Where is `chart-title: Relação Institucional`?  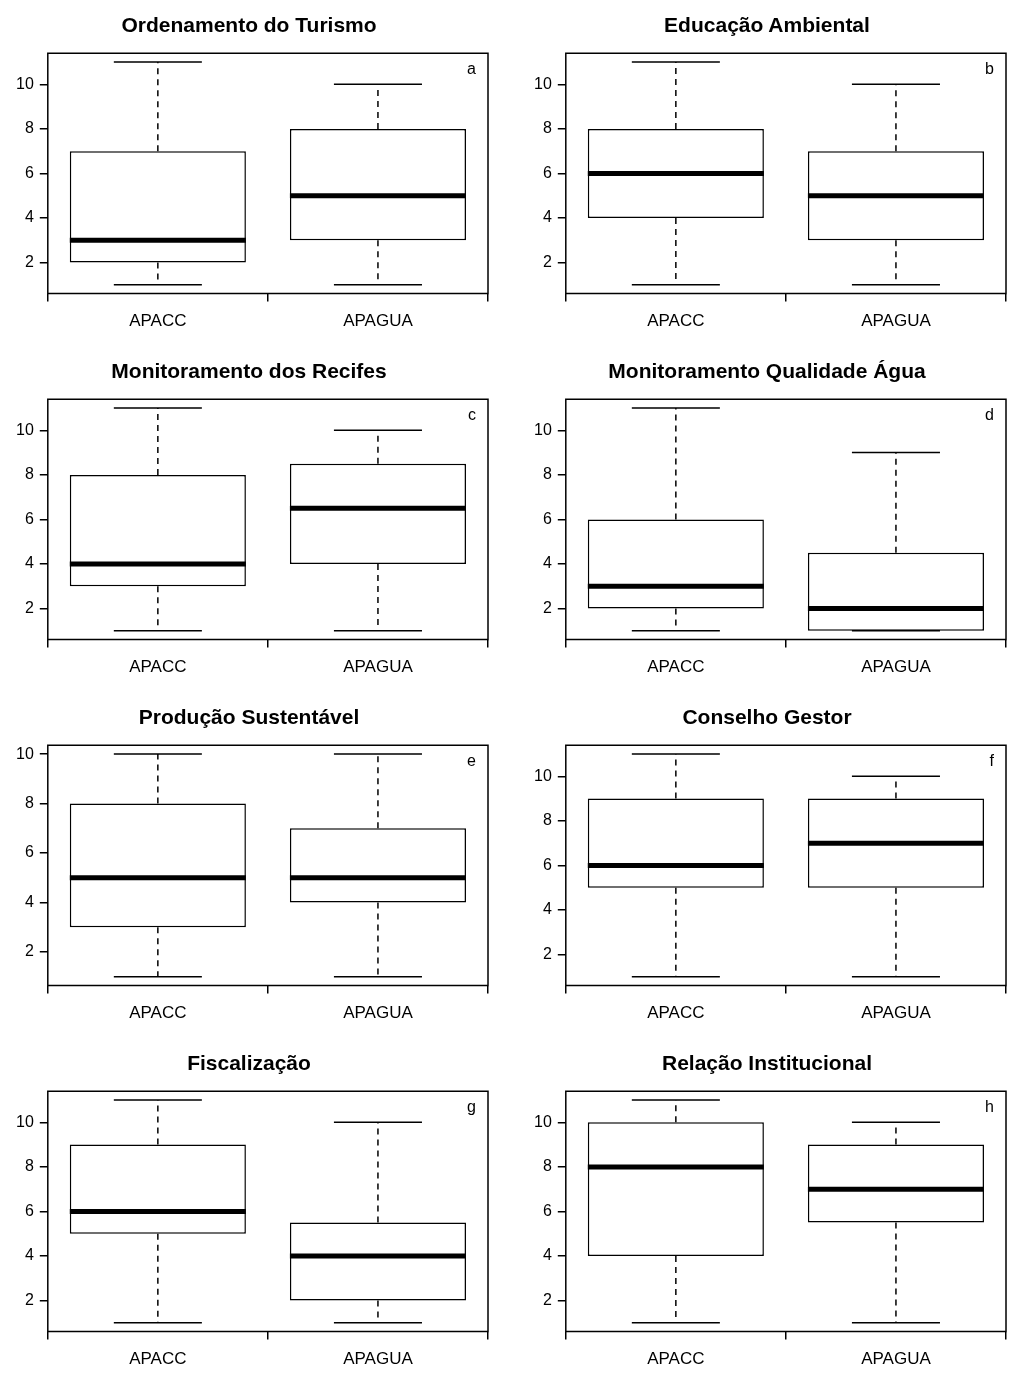 chart-title: Relação Institucional is located at coordinates (767, 1063).